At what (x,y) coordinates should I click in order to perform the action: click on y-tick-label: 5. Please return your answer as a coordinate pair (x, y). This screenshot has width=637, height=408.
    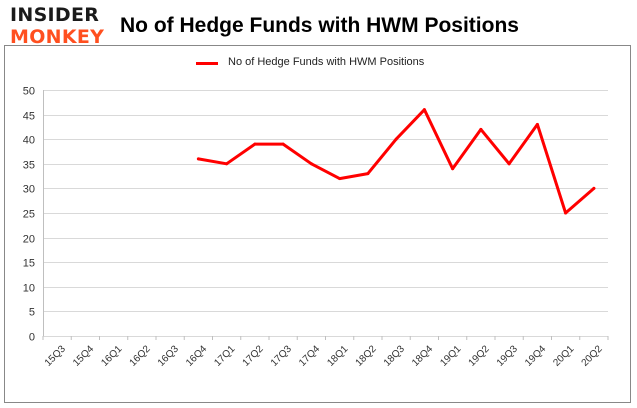
    Looking at the image, I should click on (32, 313).